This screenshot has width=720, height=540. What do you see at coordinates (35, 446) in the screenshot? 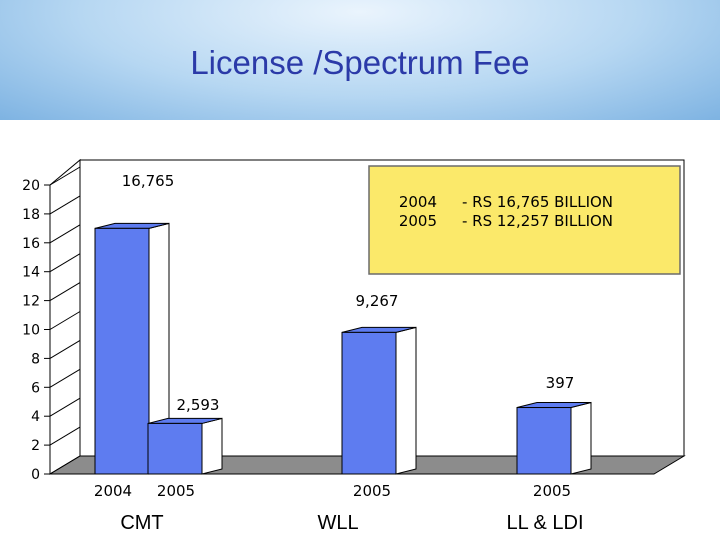
I see `y-tick-label: 2` at bounding box center [35, 446].